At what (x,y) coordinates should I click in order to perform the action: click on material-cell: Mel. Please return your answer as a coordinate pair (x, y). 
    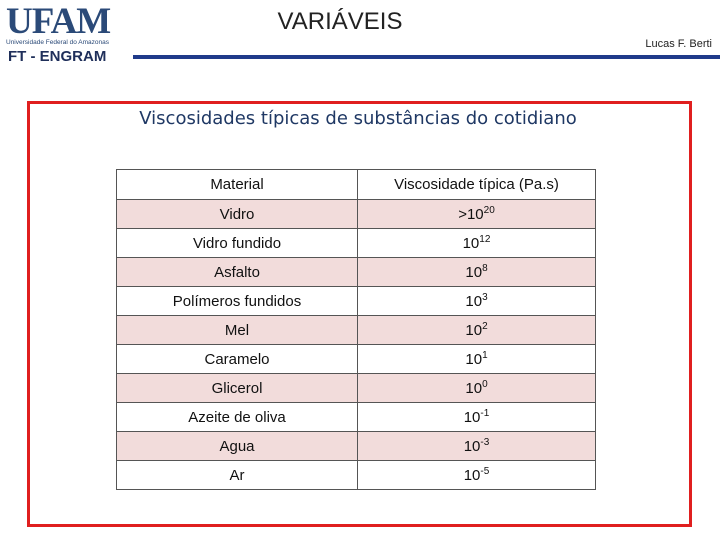
    Looking at the image, I should click on (237, 330).